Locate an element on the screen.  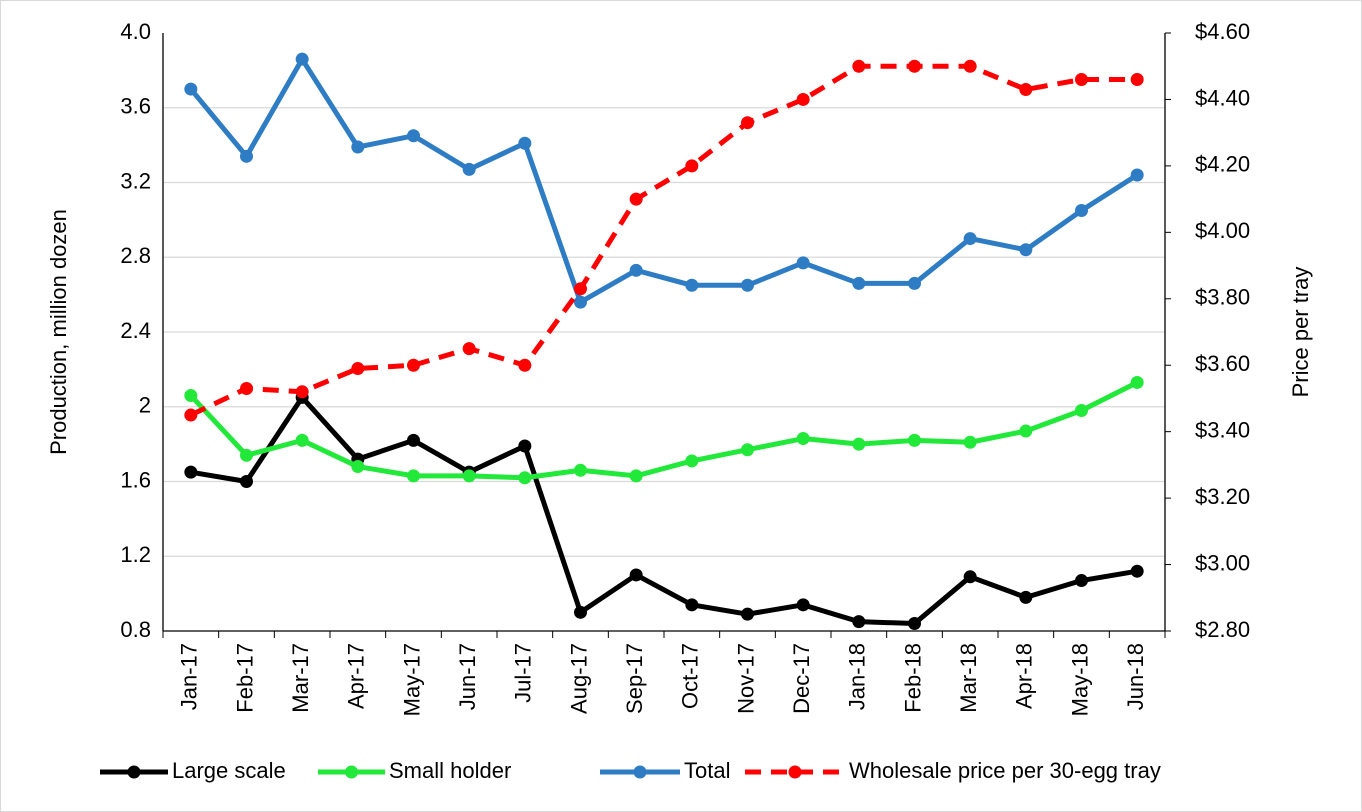
y-tick-label: 1.6 is located at coordinates (135, 479).